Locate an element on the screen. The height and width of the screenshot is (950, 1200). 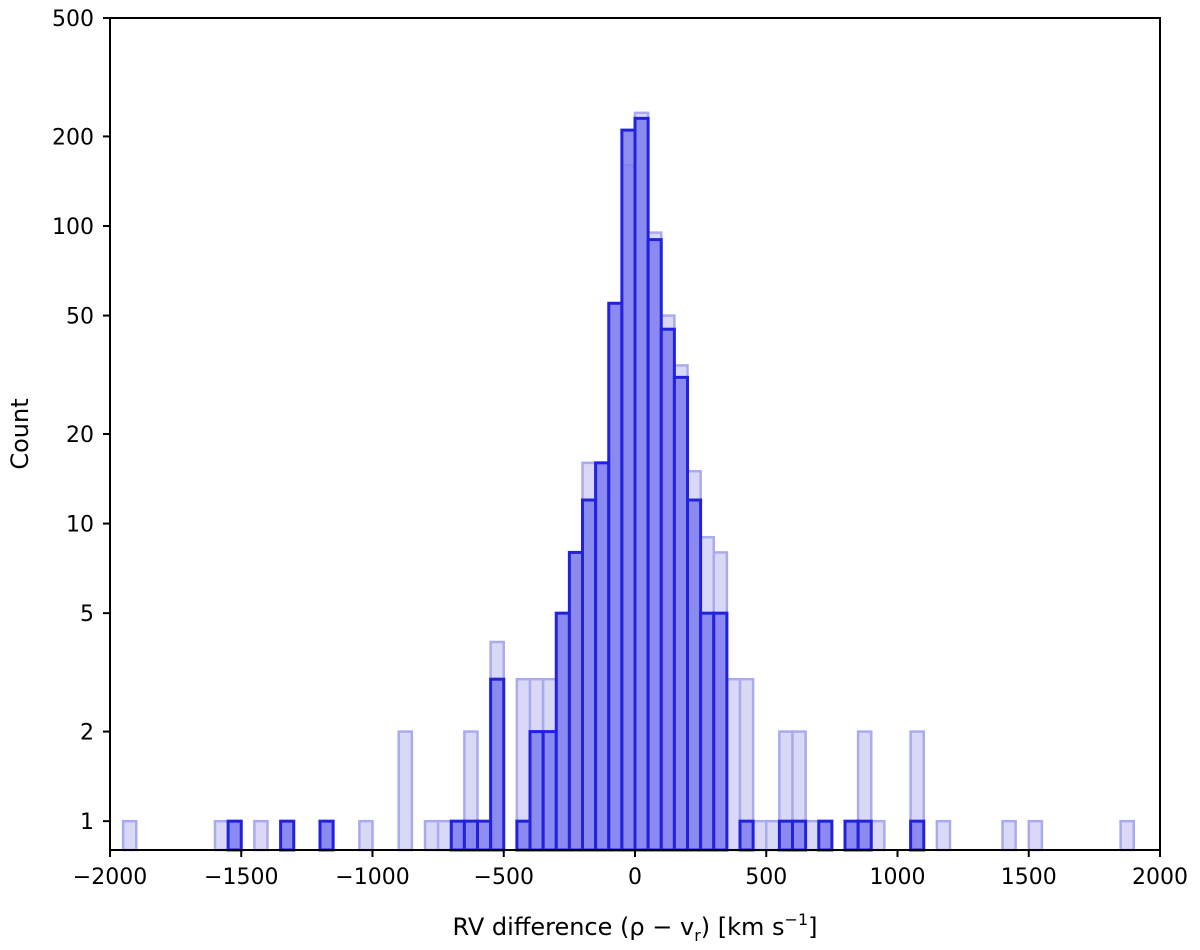
x-tick-label: 500 is located at coordinates (766, 877).